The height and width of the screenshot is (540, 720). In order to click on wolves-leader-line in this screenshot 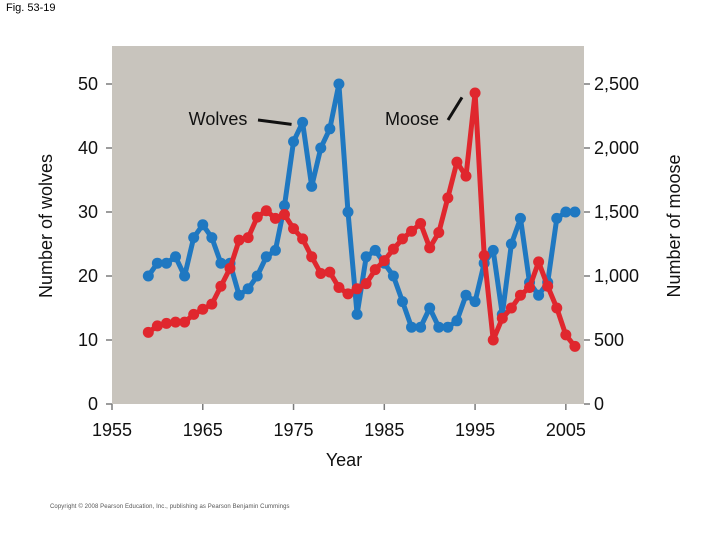, I will do `click(274, 122)`.